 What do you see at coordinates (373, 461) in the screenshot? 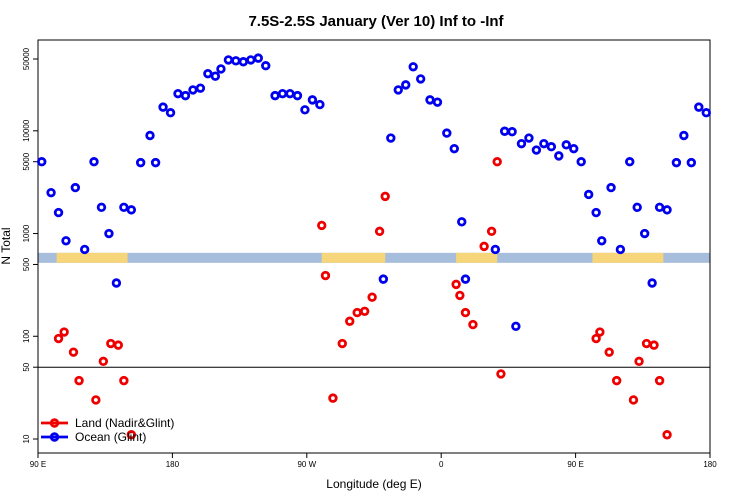
I see `x-axis: 90 E 180 90 W 0 90 E 180` at bounding box center [373, 461].